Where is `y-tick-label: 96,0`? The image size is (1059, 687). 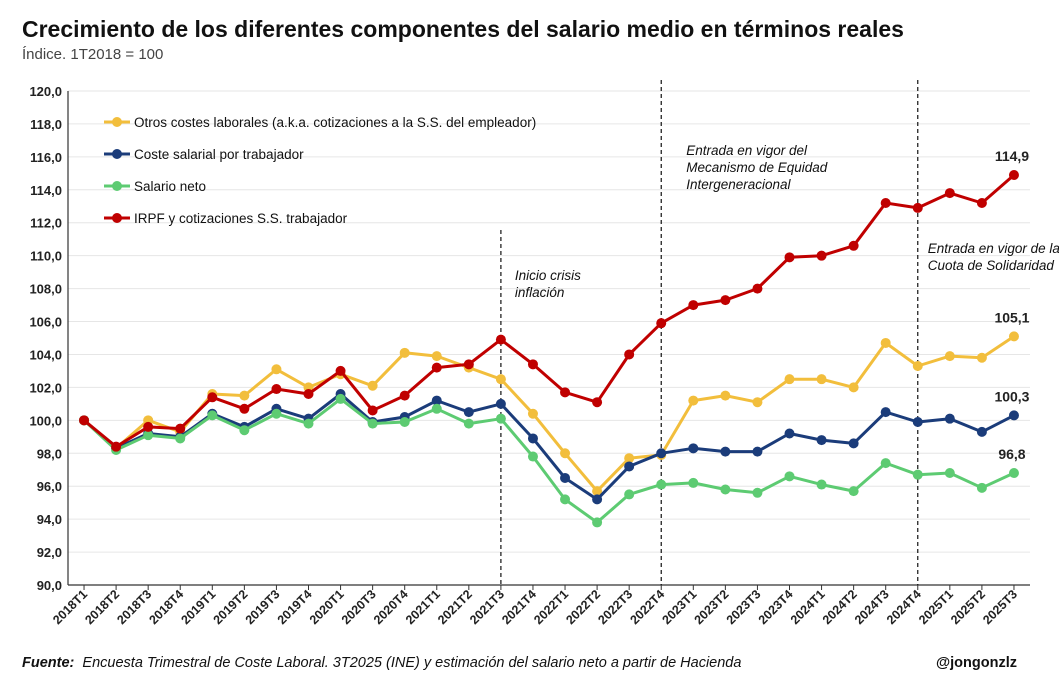 y-tick-label: 96,0 is located at coordinates (49, 486).